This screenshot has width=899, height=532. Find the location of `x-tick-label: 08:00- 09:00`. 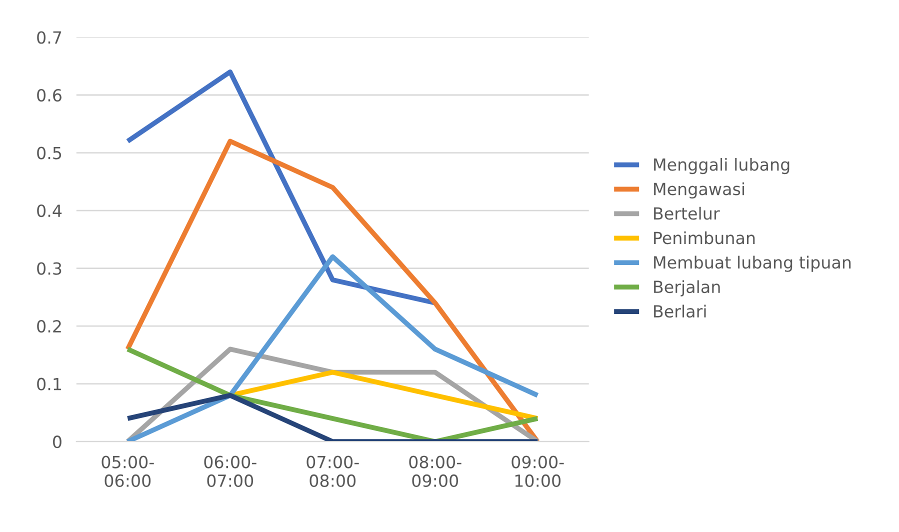

x-tick-label: 08:00- 09:00 is located at coordinates (435, 472).